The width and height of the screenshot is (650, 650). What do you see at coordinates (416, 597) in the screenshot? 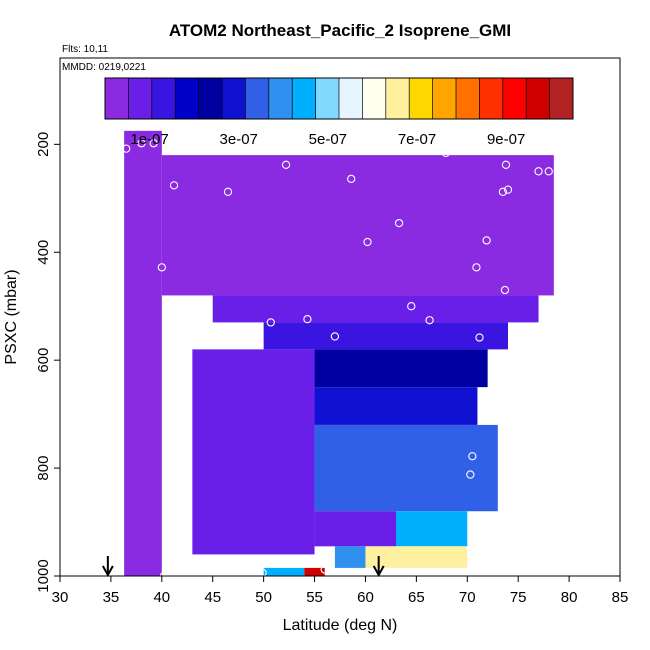
I see `x-tick-label: 65` at bounding box center [416, 597].